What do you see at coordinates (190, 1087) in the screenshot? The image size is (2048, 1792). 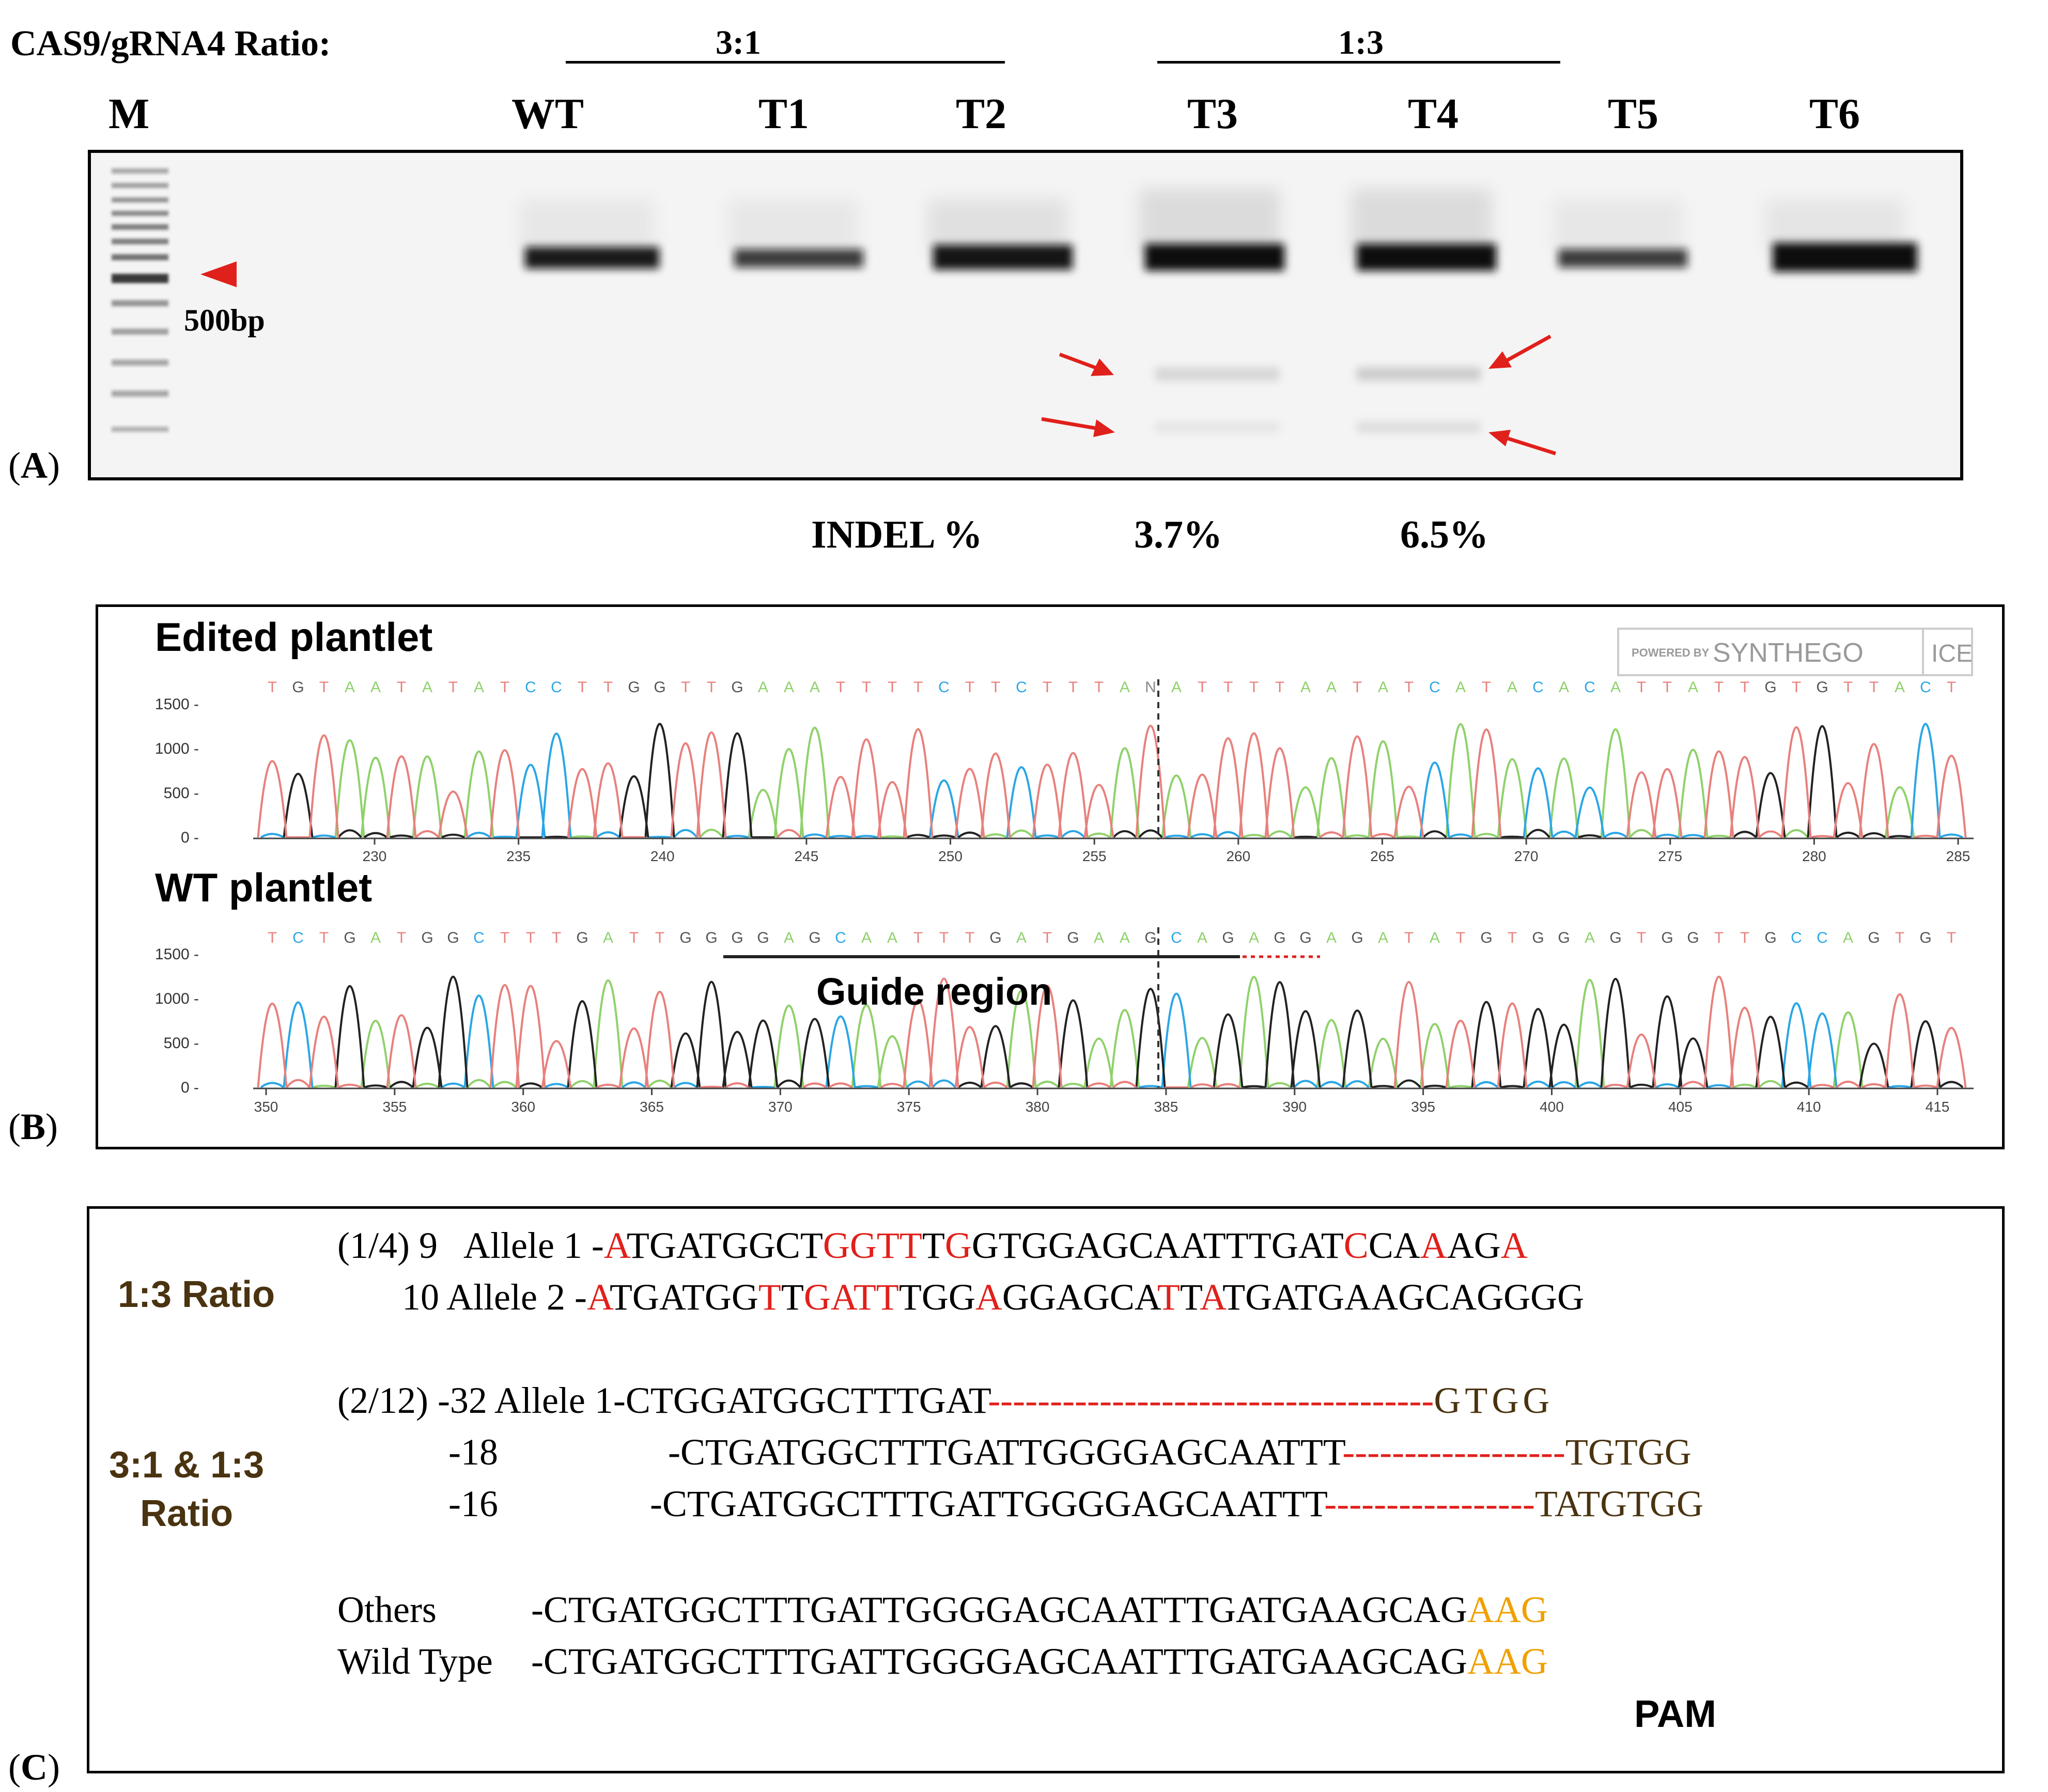 I see `y-tick-label: 0 -` at bounding box center [190, 1087].